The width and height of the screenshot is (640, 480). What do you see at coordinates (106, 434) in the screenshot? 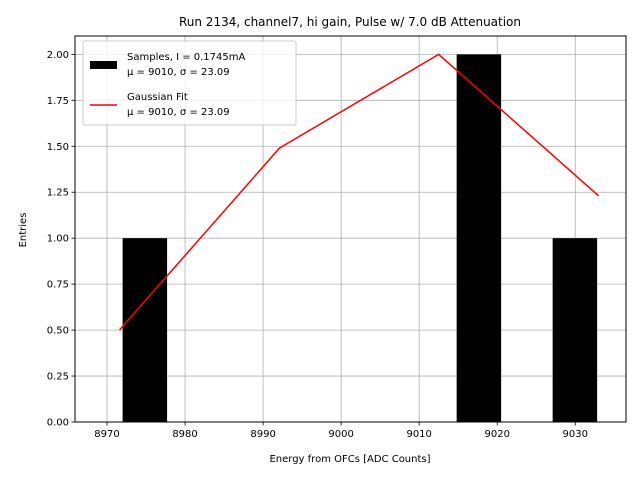
I see `x-tick-label: 8970` at bounding box center [106, 434].